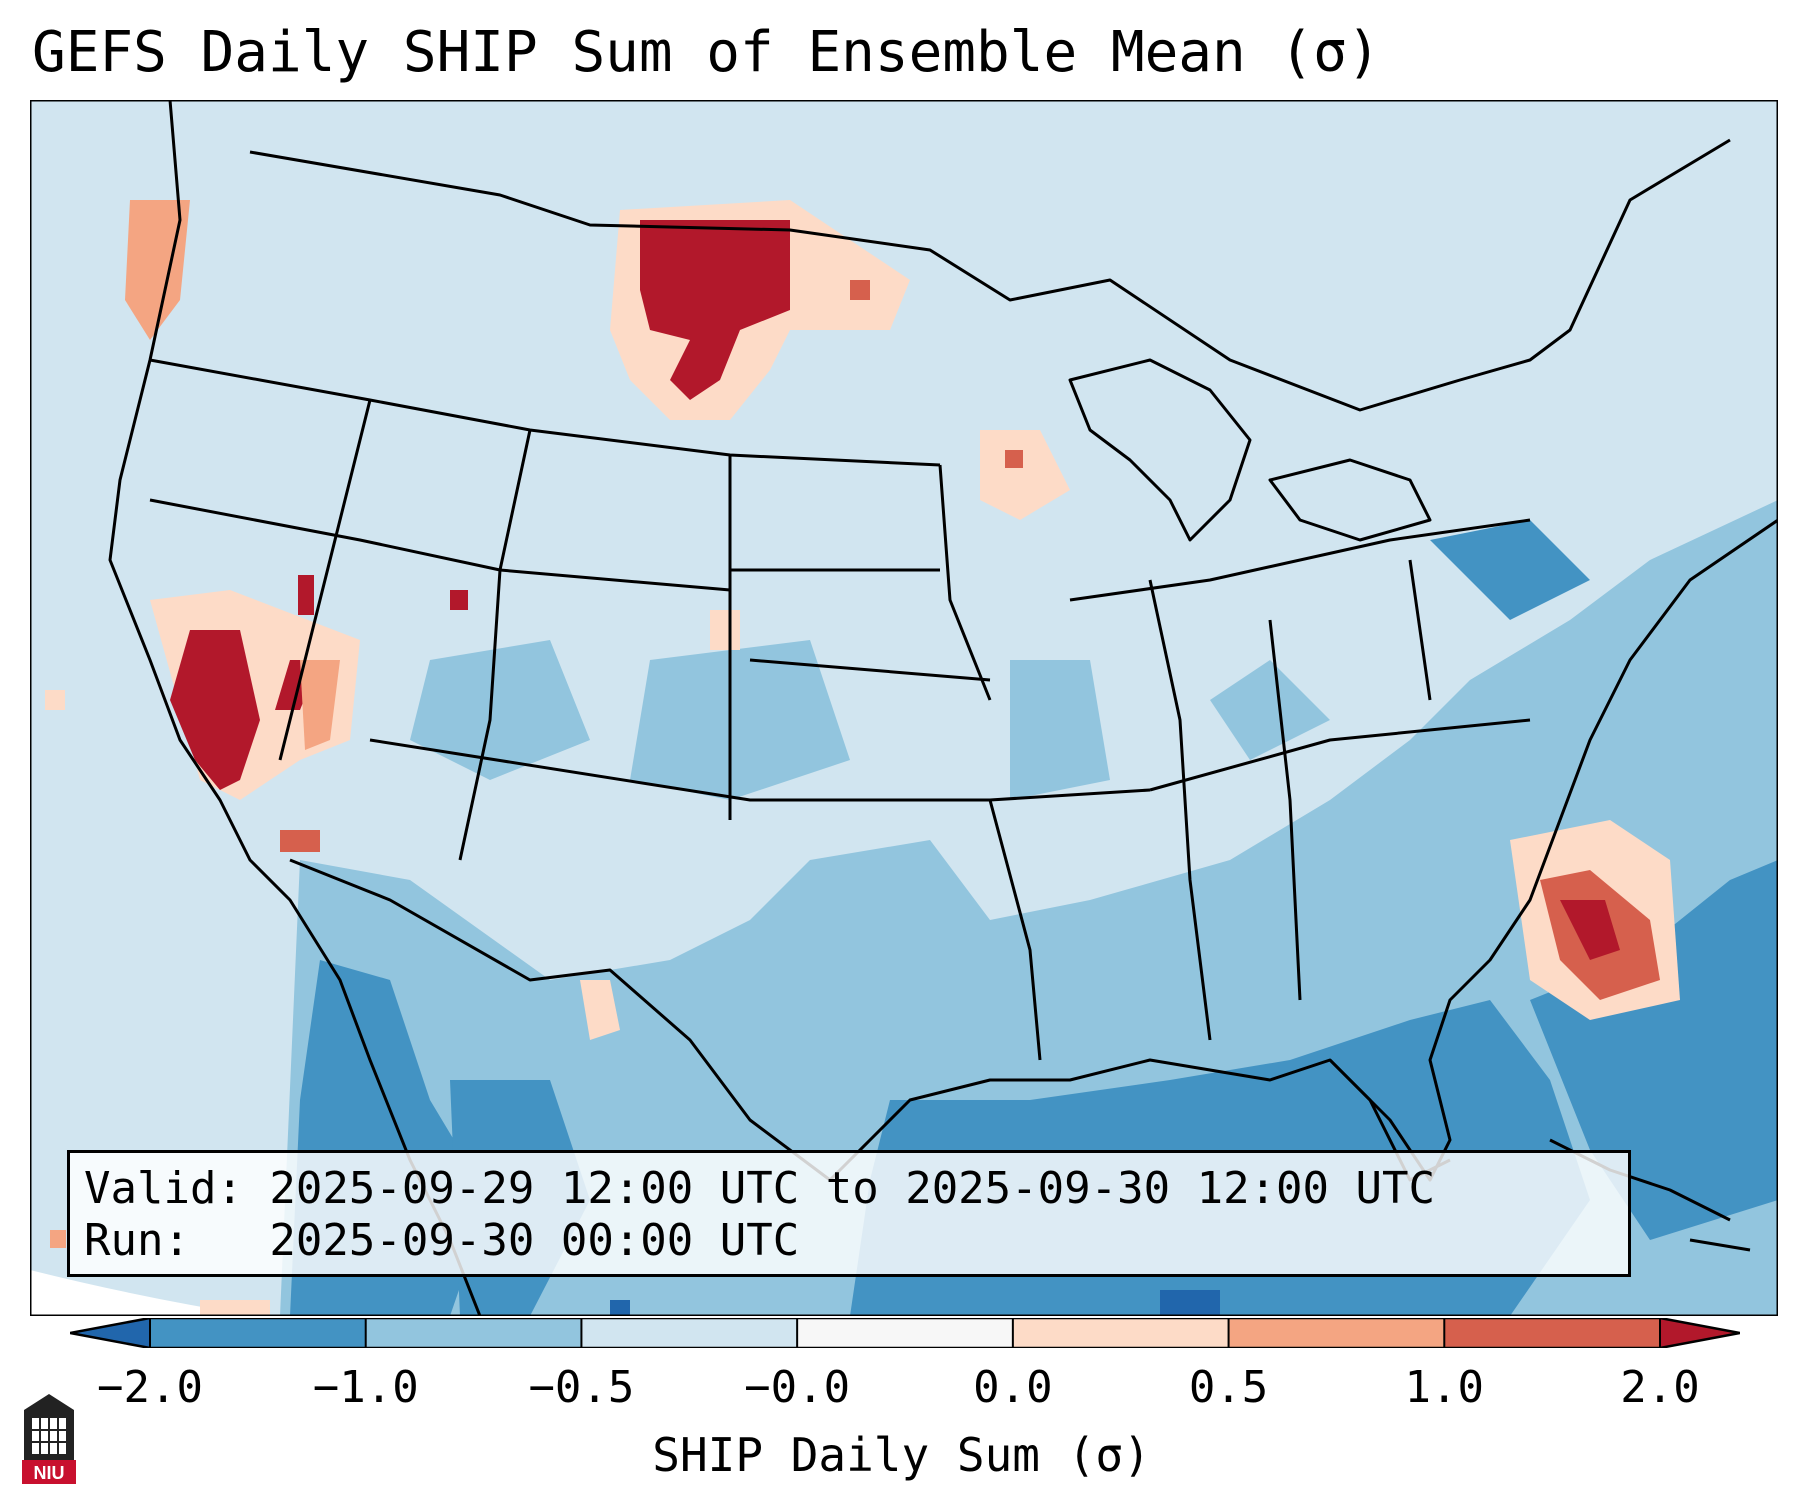 This screenshot has height=1506, width=1803. What do you see at coordinates (1444, 1387) in the screenshot?
I see `colorbar-tick-label: 1.0` at bounding box center [1444, 1387].